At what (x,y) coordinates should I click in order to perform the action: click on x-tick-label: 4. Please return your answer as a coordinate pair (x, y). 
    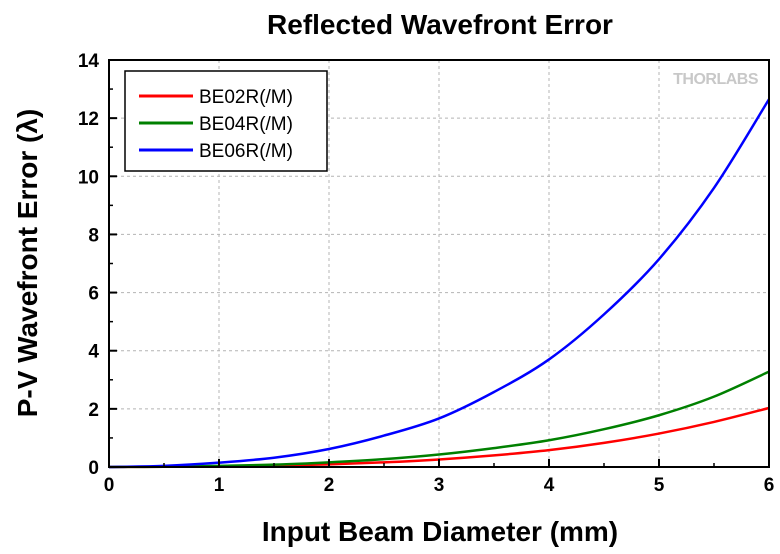
    Looking at the image, I should click on (549, 485).